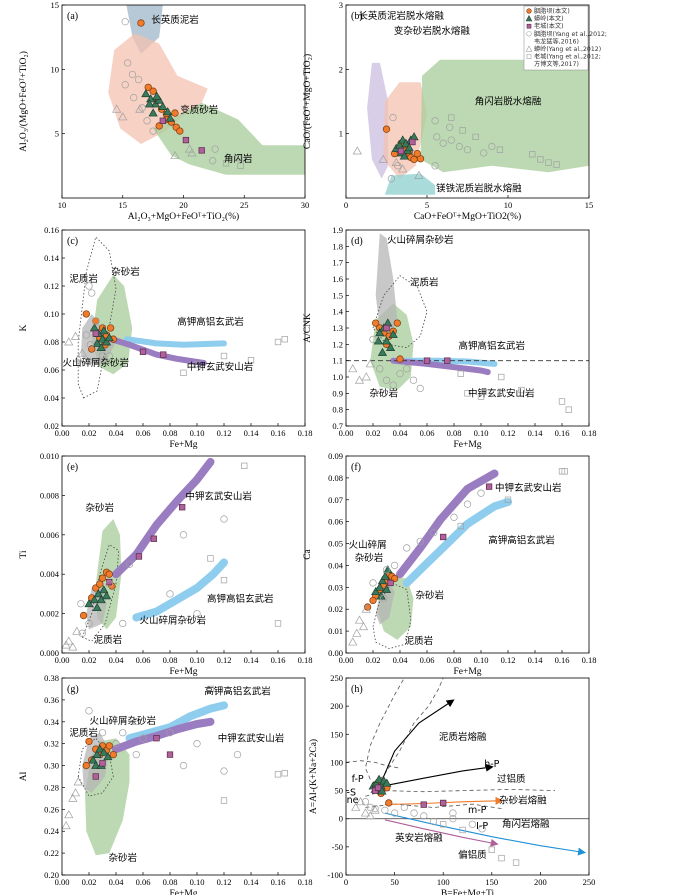 The image size is (700, 895). Describe the element at coordinates (252, 660) in the screenshot. I see `xtick-label-e-7: 0.14` at that location.